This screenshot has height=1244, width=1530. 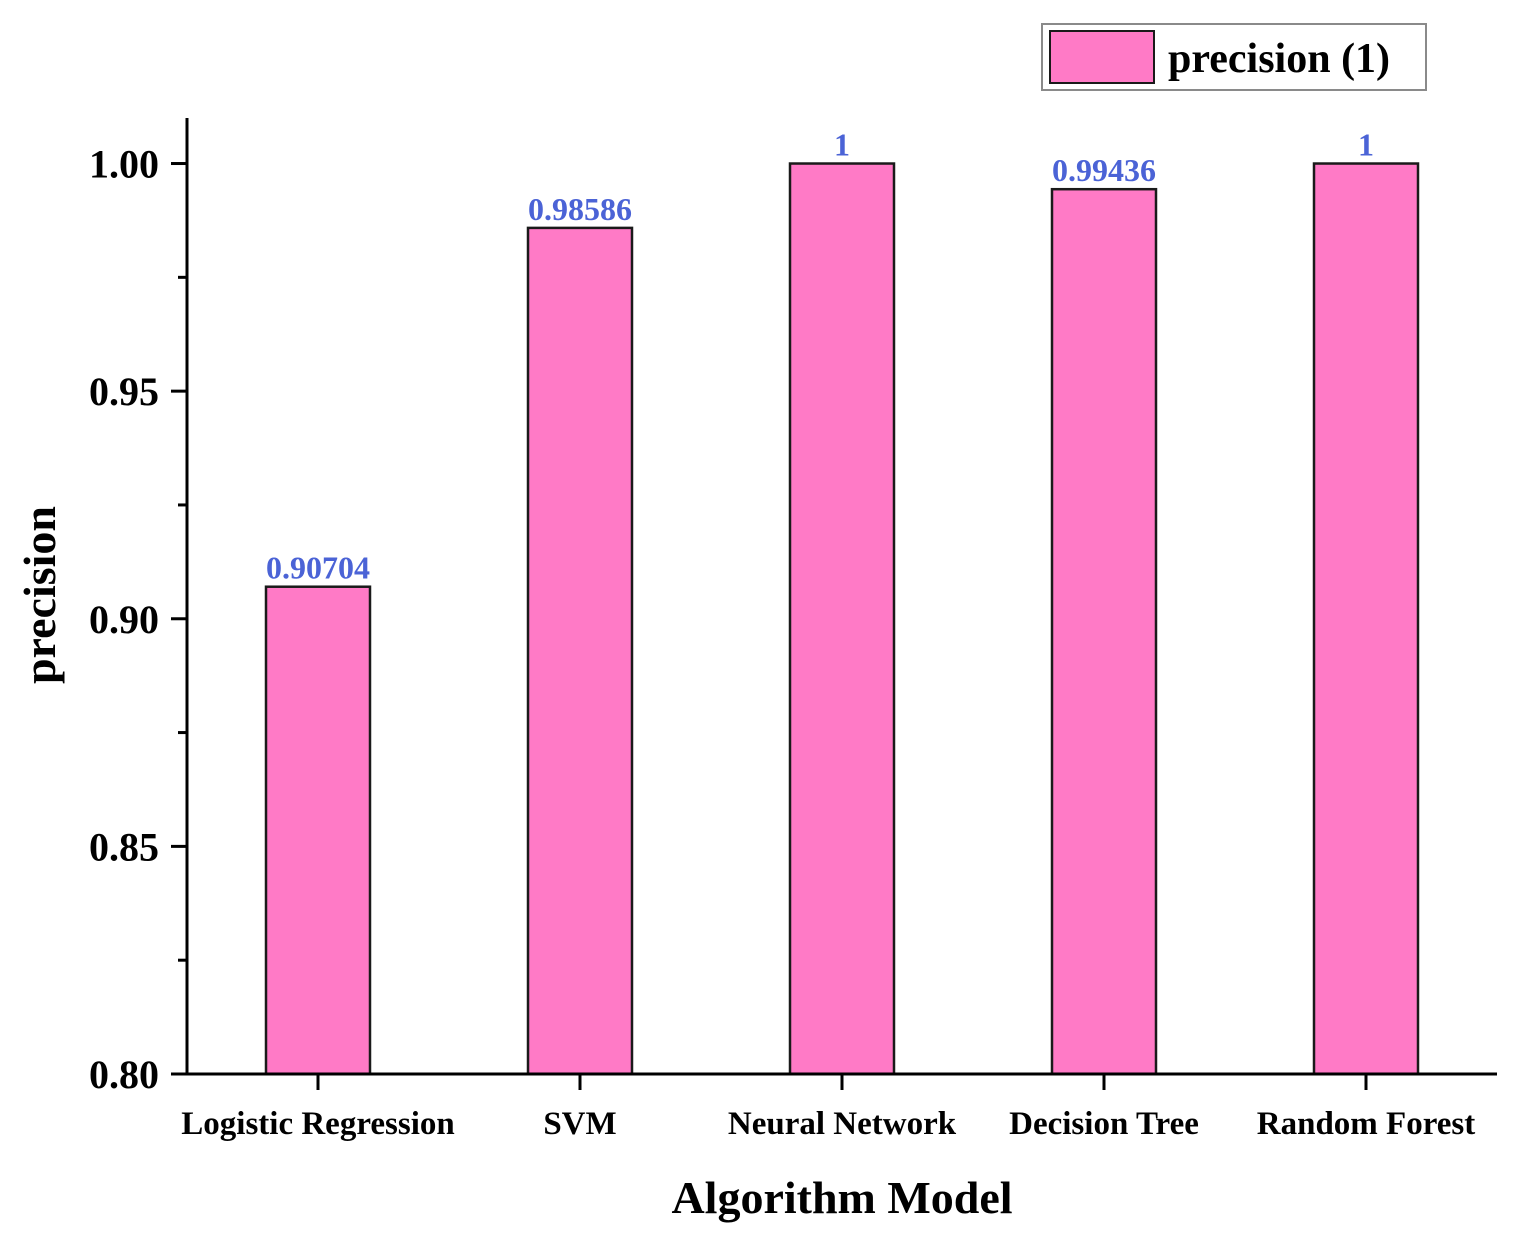 What do you see at coordinates (124, 391) in the screenshot?
I see `y-tick-label: 0.95` at bounding box center [124, 391].